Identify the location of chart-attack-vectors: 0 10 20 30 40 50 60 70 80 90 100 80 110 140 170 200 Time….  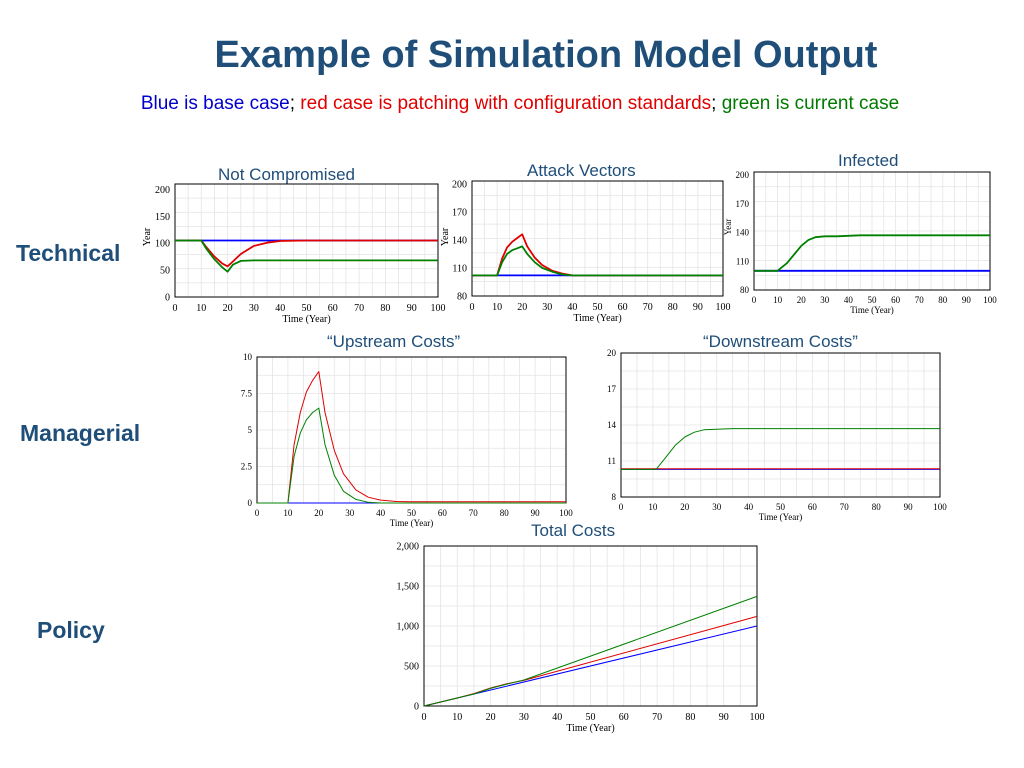
(585, 251).